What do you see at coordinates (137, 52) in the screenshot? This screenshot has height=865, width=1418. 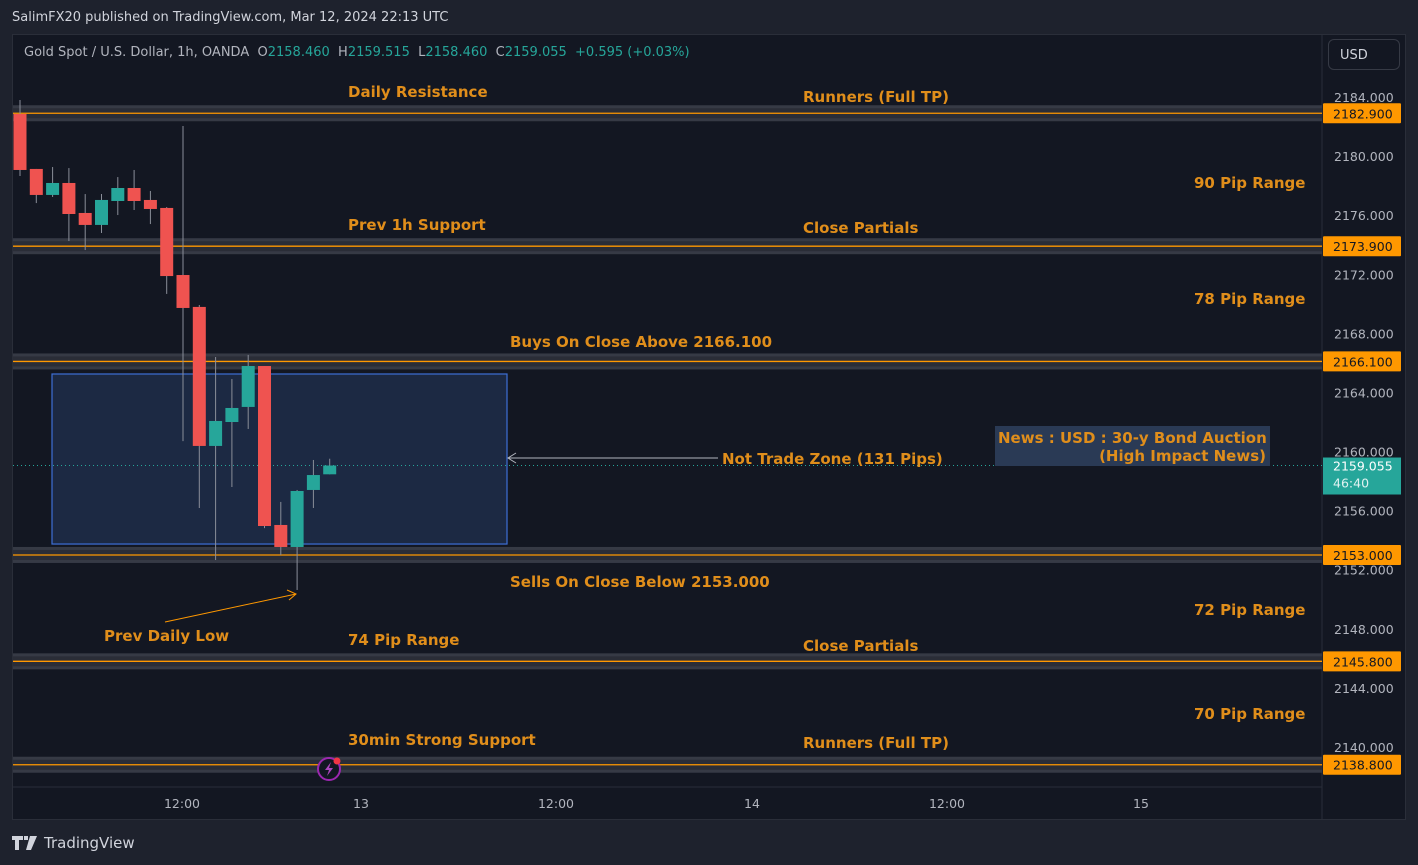 I see `symbol-name: Gold Spot / U.S. Dollar, 1h, OANDA` at bounding box center [137, 52].